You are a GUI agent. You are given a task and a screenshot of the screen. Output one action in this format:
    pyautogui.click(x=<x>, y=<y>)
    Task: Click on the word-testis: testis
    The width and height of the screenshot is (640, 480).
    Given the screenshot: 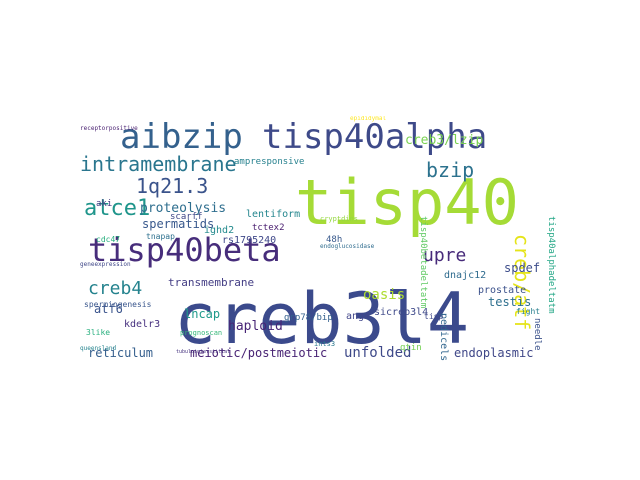 What is the action you would take?
    pyautogui.click(x=510, y=302)
    